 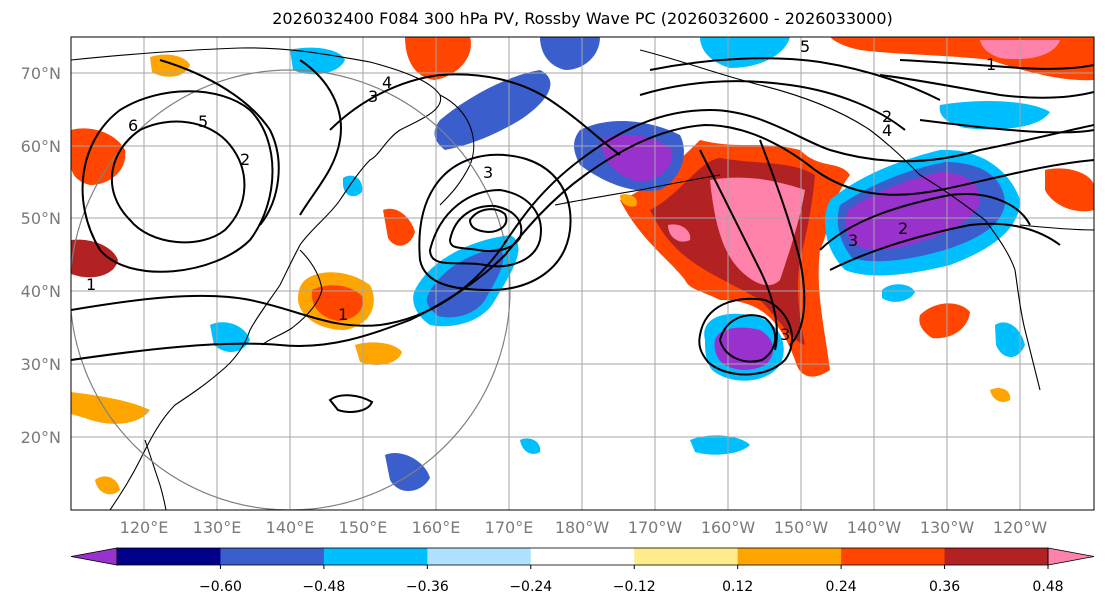 What do you see at coordinates (1020, 527) in the screenshot?
I see `lon-label: 120°W` at bounding box center [1020, 527].